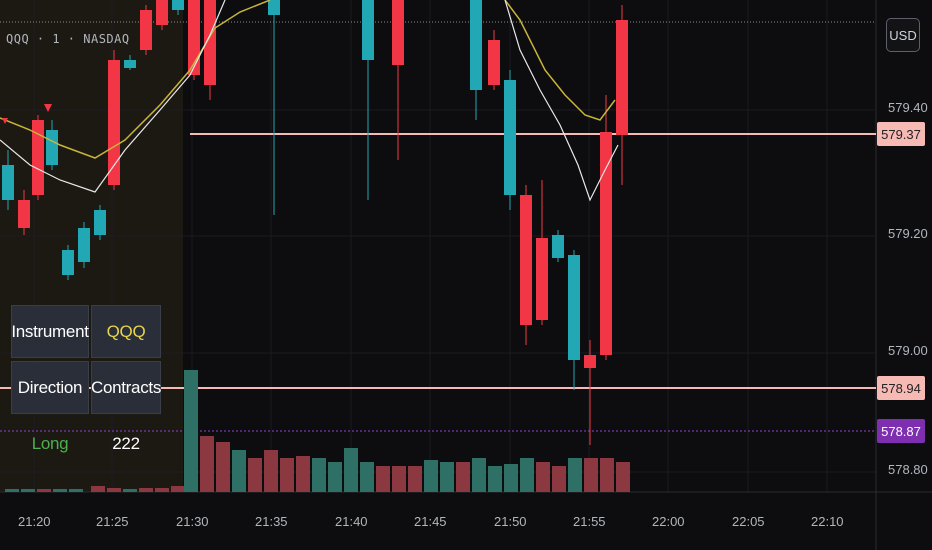 This screenshot has width=932, height=550. Describe the element at coordinates (68, 39) in the screenshot. I see `symbol-legend: QQQ · 1 · NASDAQ` at that location.